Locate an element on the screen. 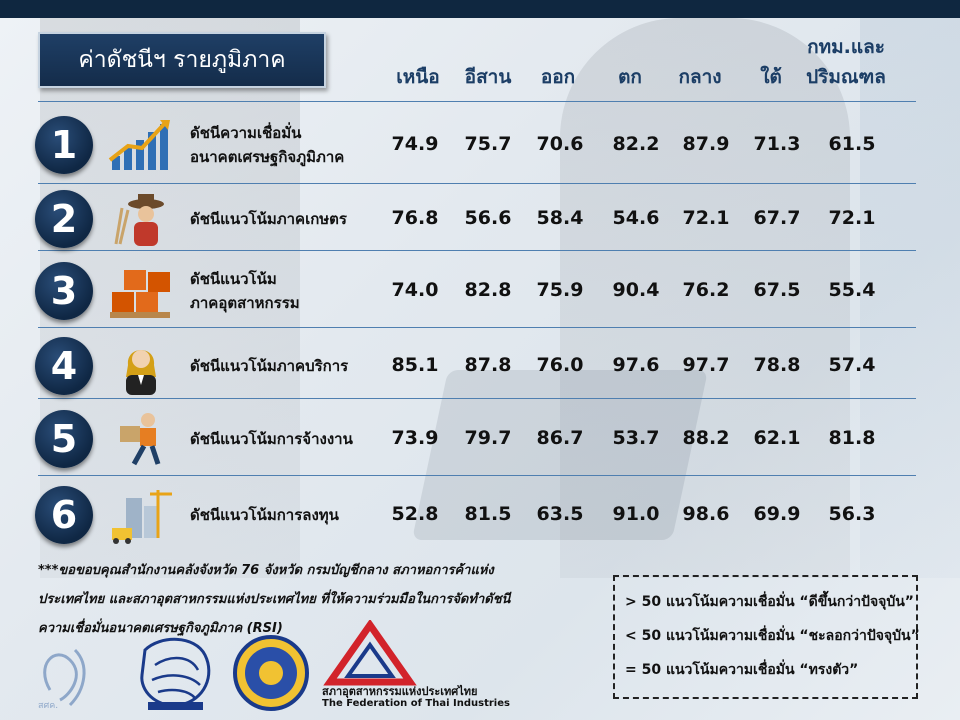  value-cell: 90.4 is located at coordinates (636, 290).